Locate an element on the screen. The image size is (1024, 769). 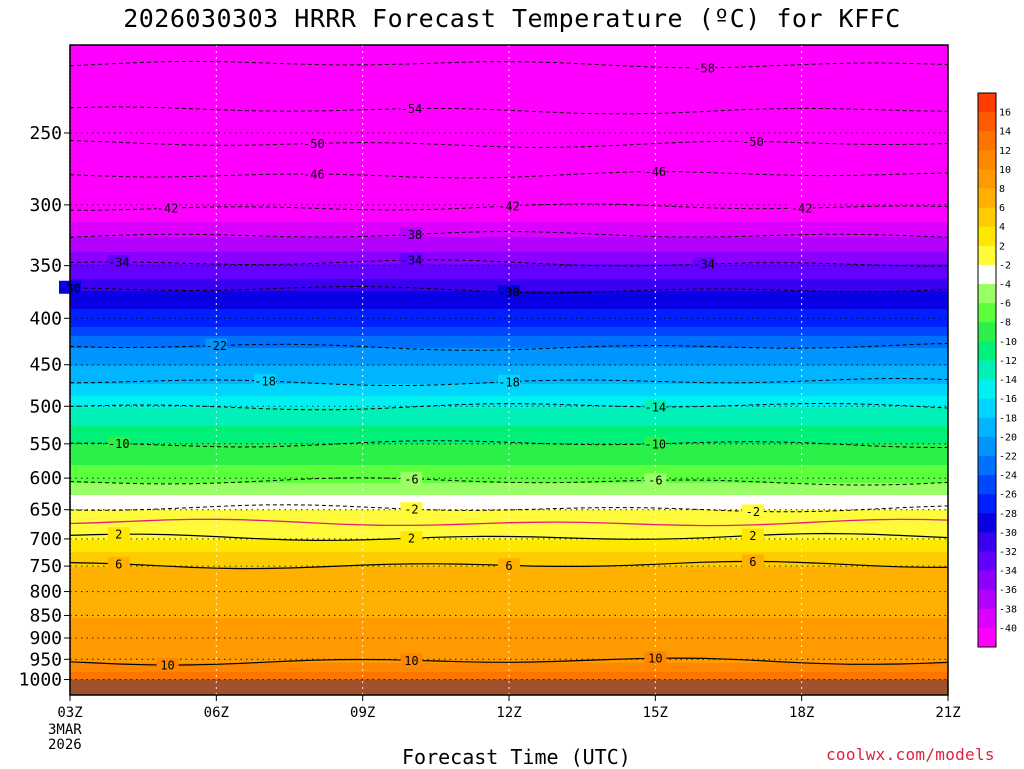
colorbar-tick-label: -2 is located at coordinates (1005, 265).